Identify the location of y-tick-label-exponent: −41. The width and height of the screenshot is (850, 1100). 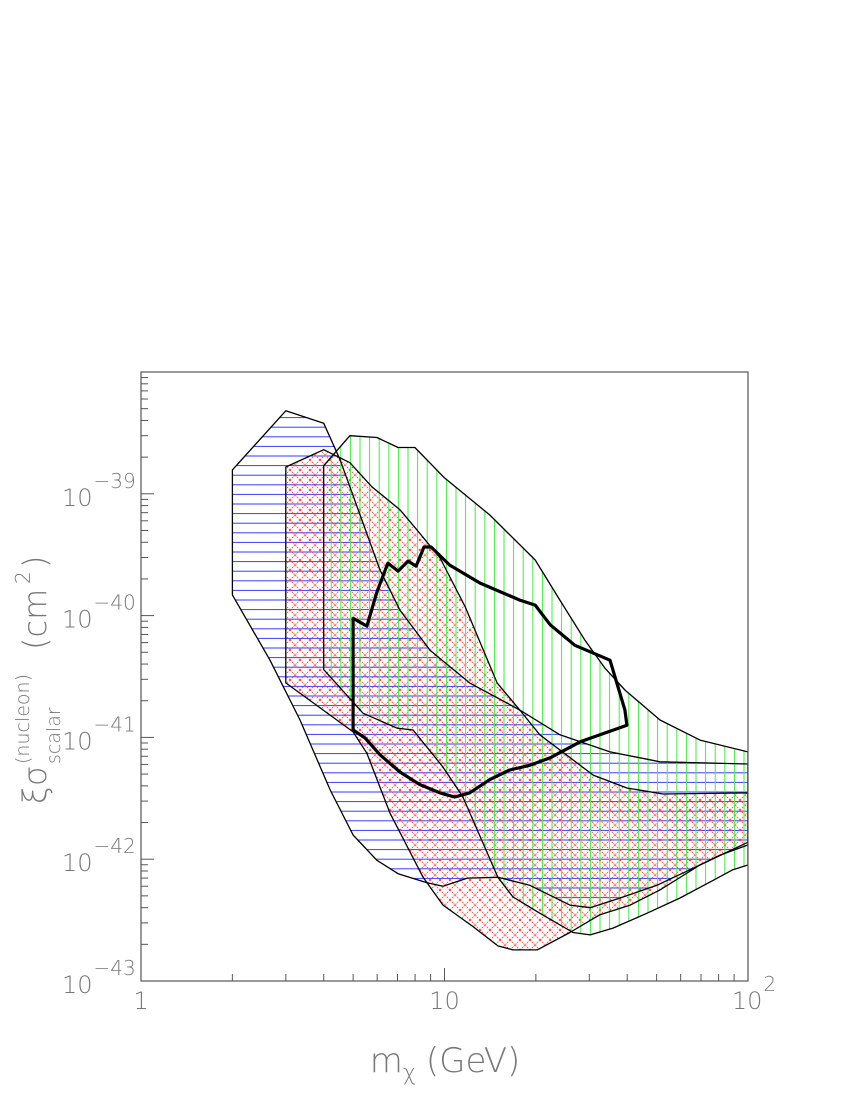
(115, 724).